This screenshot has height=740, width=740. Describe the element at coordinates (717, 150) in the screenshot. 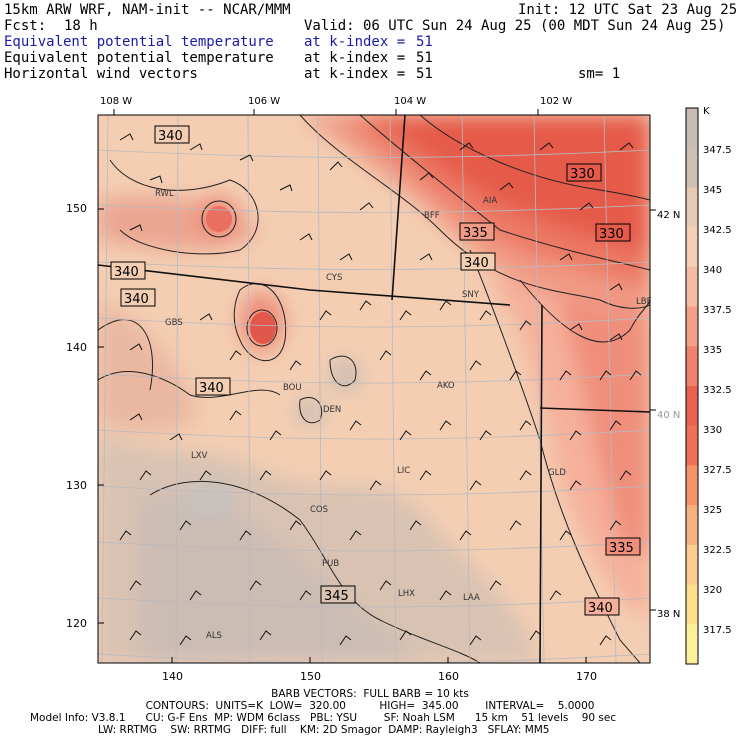

I see `colorbar-label: 347.5` at that location.